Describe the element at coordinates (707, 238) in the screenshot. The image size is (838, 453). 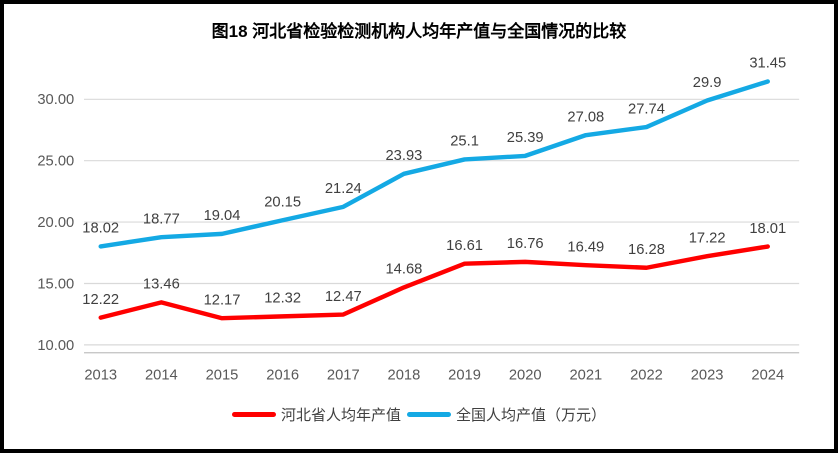
I see `data-label-hebei: 17.22` at that location.